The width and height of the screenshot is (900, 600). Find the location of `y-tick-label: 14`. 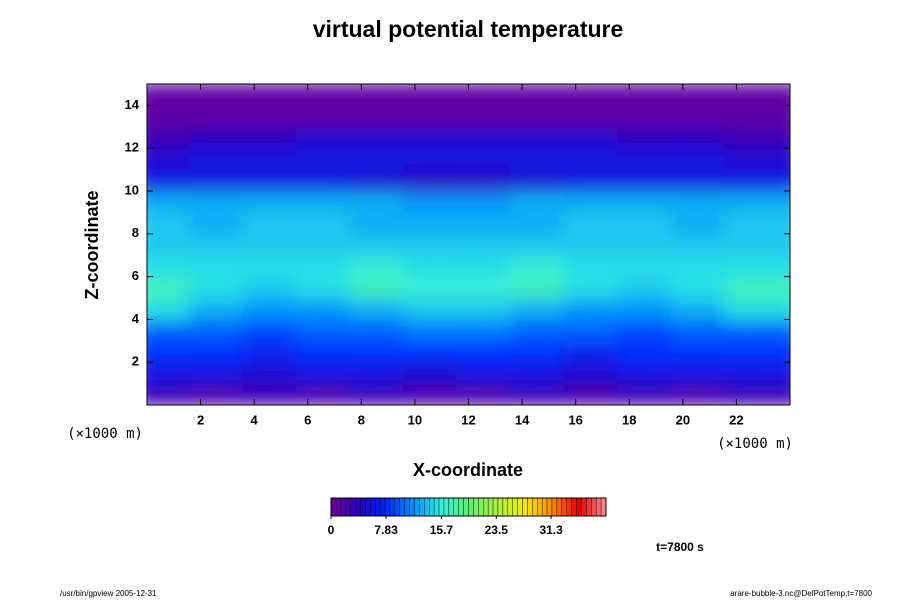

y-tick-label: 14 is located at coordinates (132, 104).